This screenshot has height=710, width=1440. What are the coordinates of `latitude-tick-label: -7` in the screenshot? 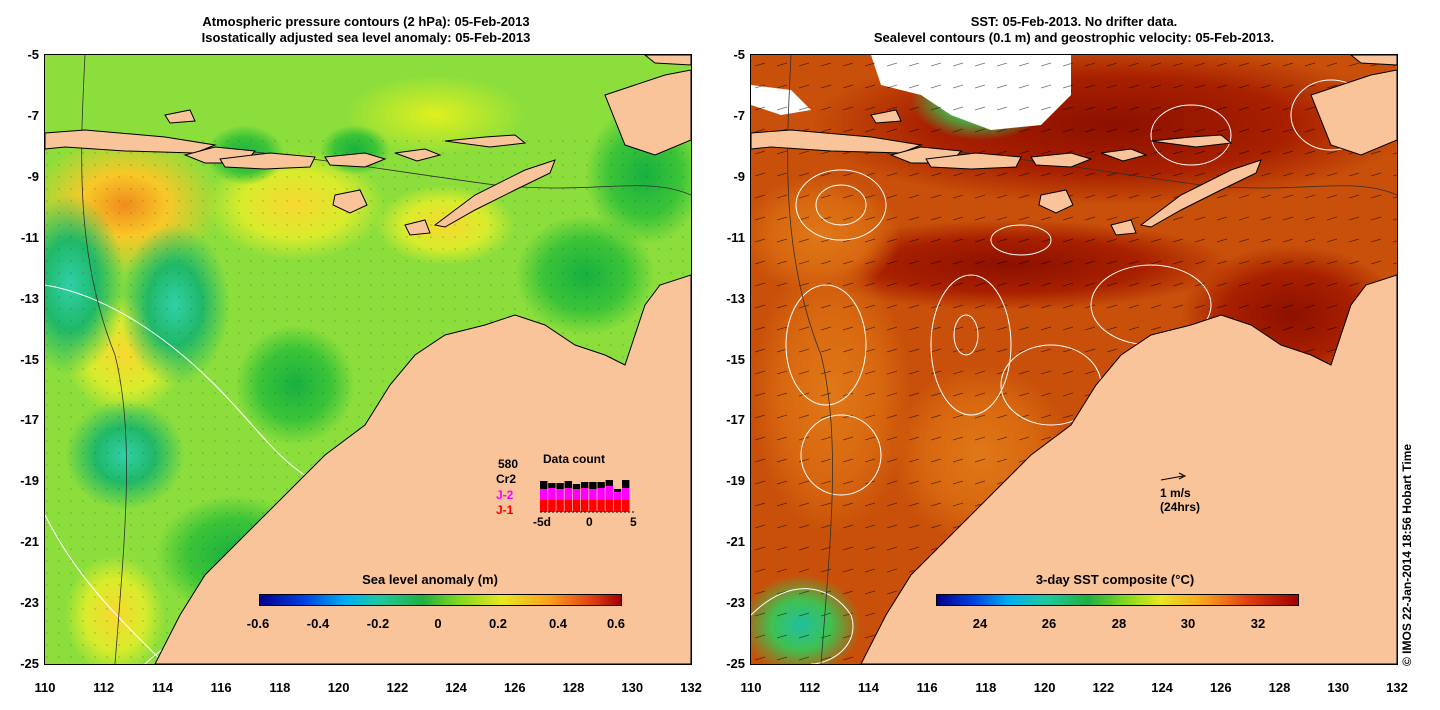 It's located at (33, 115).